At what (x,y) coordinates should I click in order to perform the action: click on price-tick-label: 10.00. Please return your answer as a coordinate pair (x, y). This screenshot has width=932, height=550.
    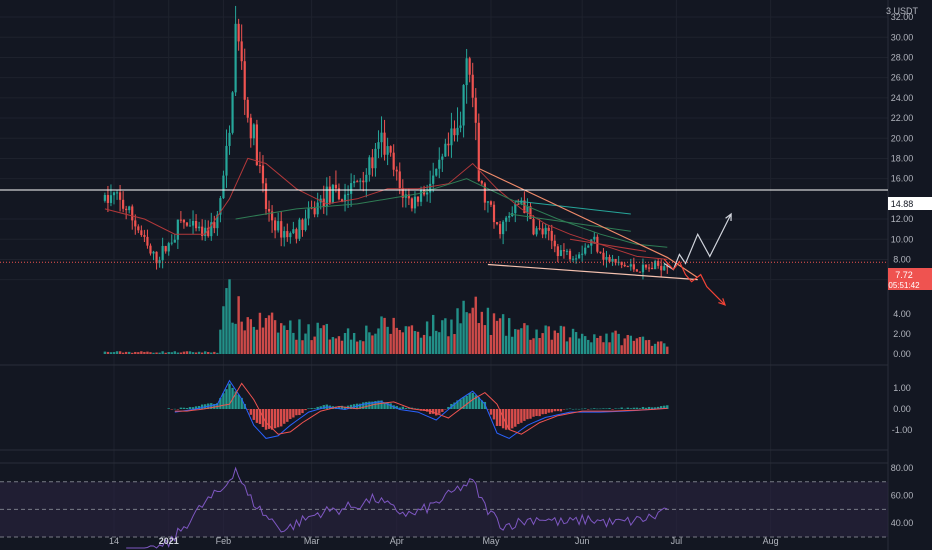
    Looking at the image, I should click on (902, 239).